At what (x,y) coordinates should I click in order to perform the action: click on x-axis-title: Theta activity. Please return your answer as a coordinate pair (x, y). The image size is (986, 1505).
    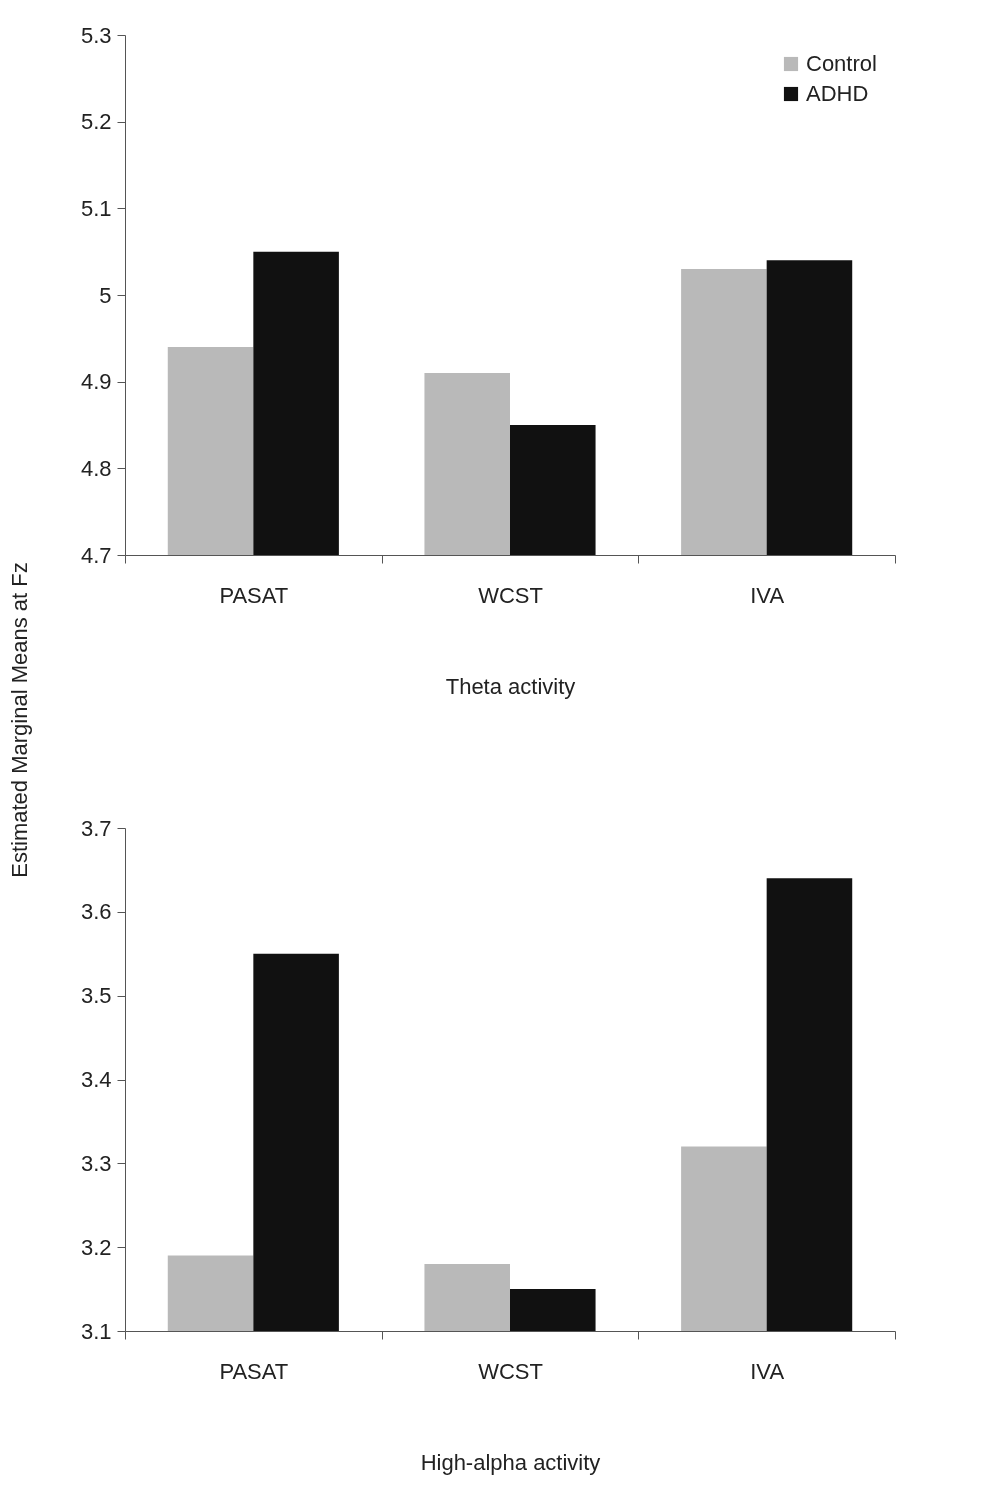
    Looking at the image, I should click on (510, 686).